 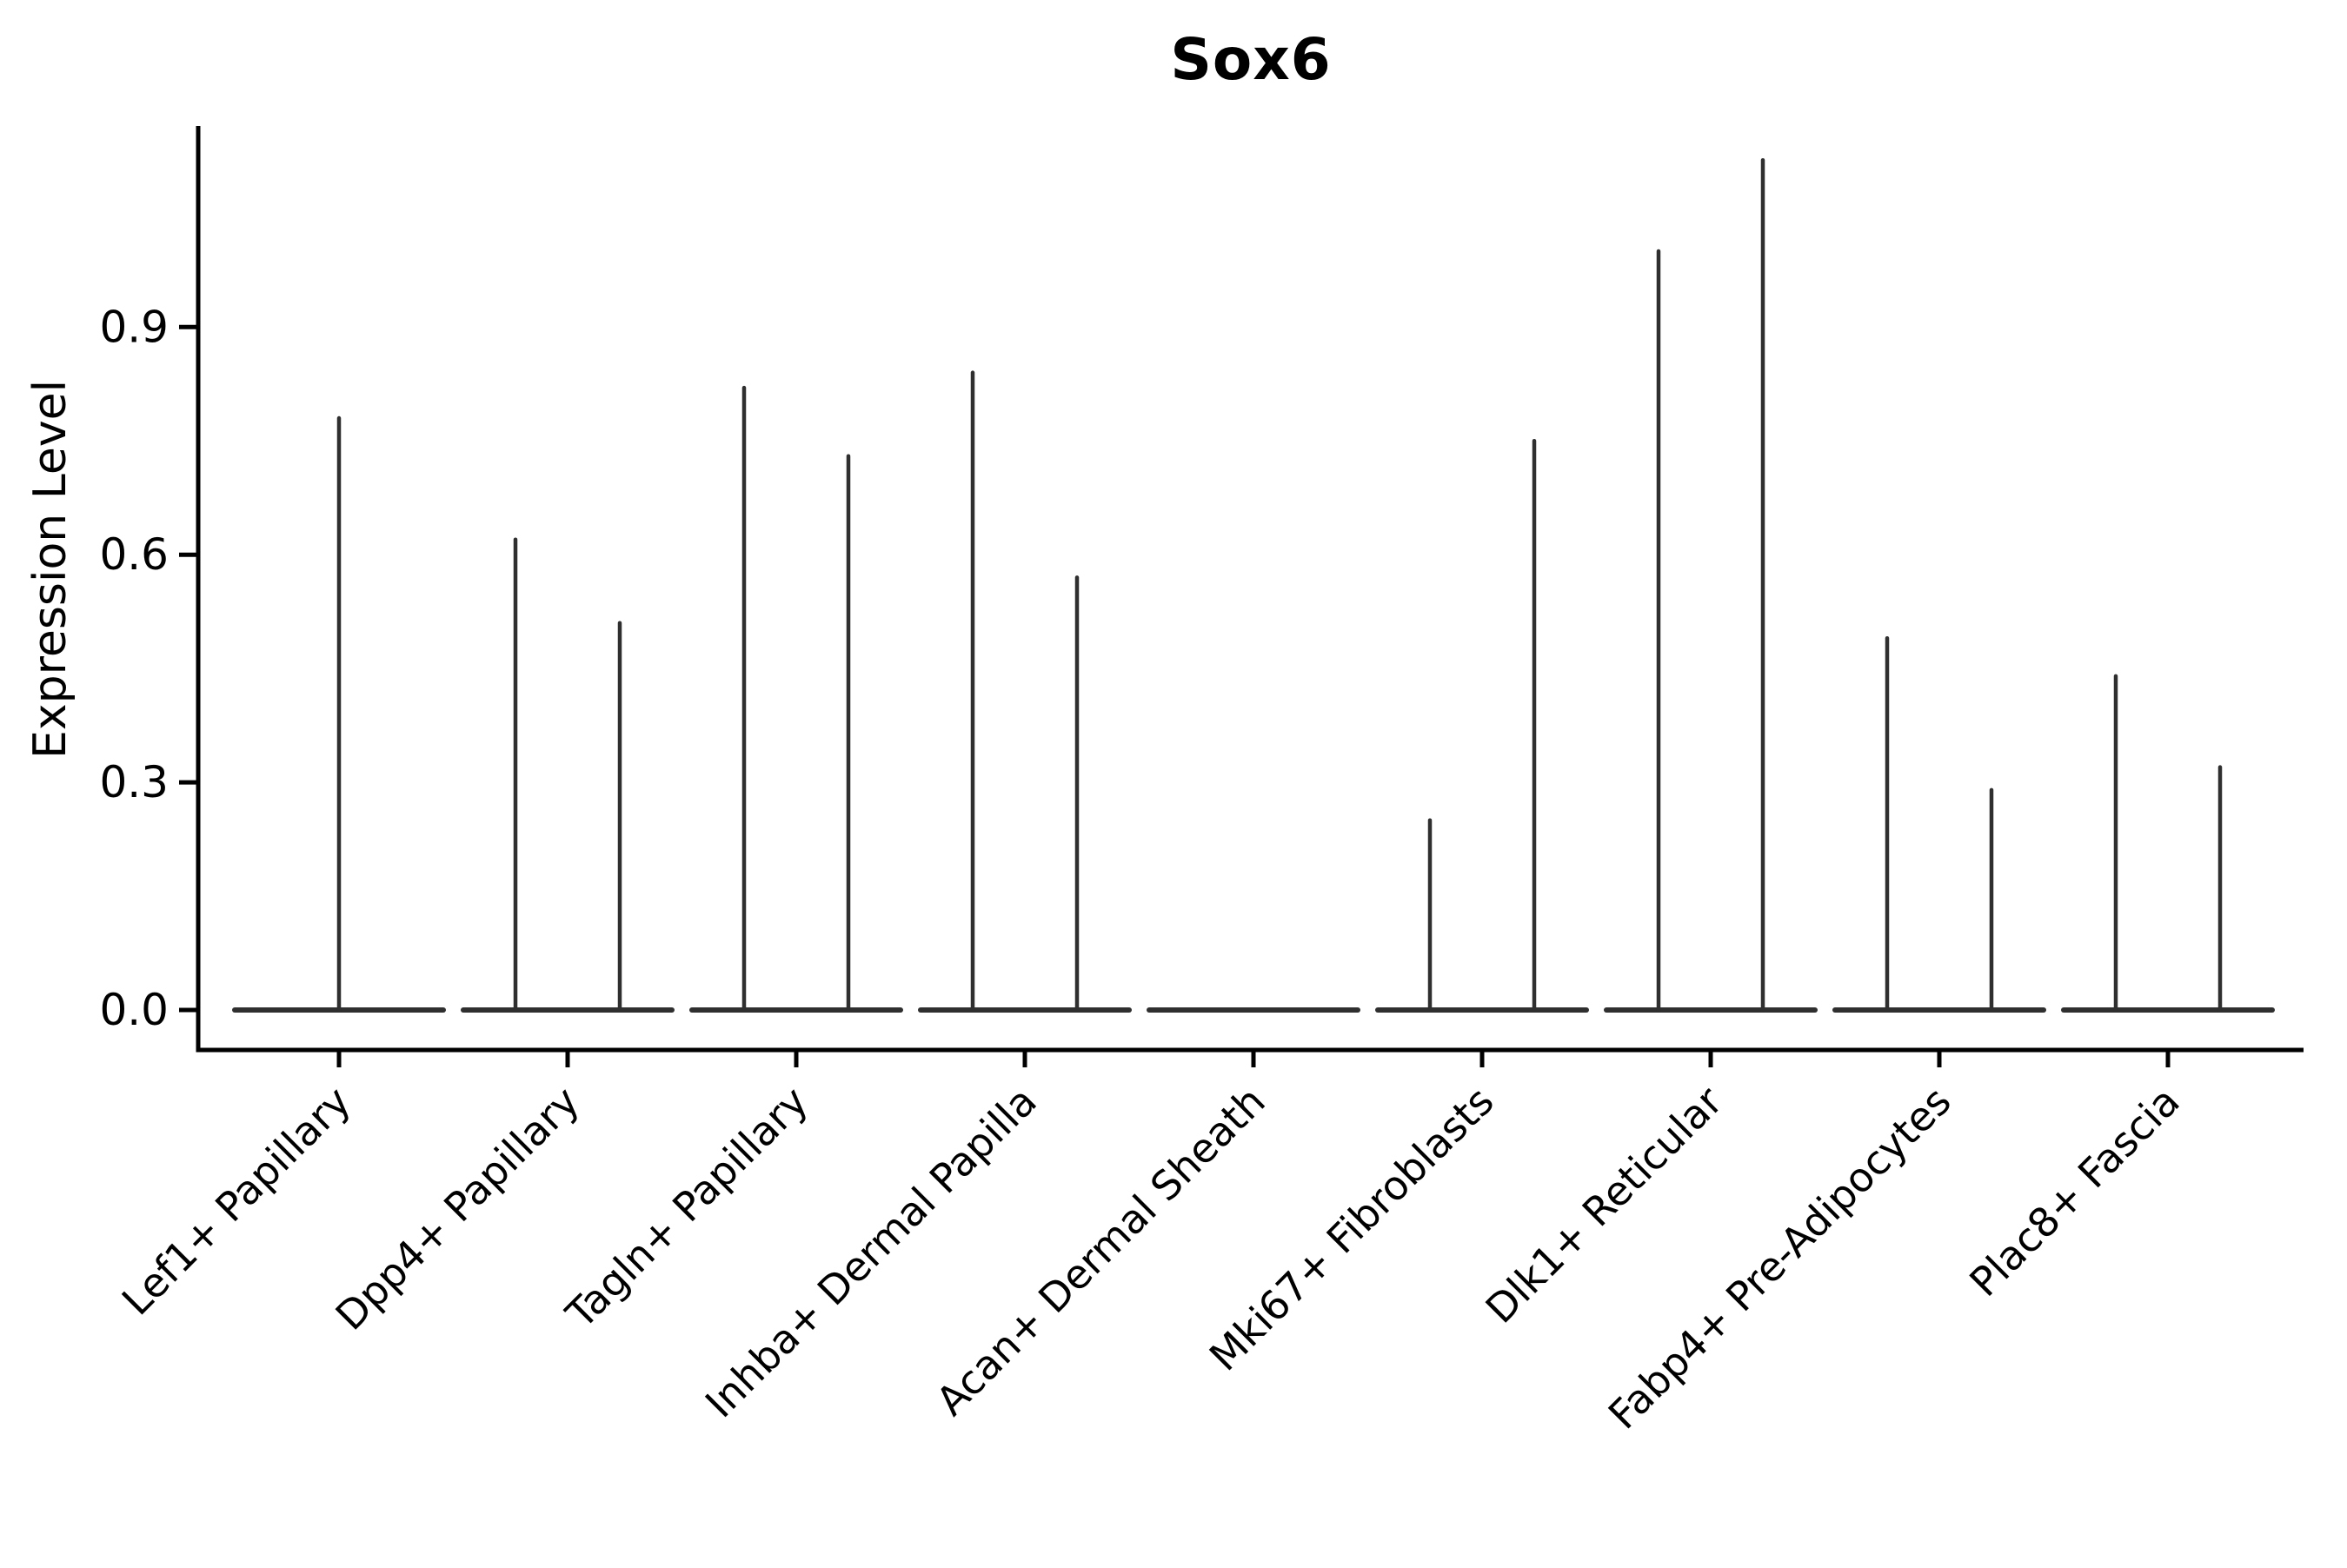 What do you see at coordinates (1605, 1205) in the screenshot?
I see `x-category-label: Dlk1+ Reticular` at bounding box center [1605, 1205].